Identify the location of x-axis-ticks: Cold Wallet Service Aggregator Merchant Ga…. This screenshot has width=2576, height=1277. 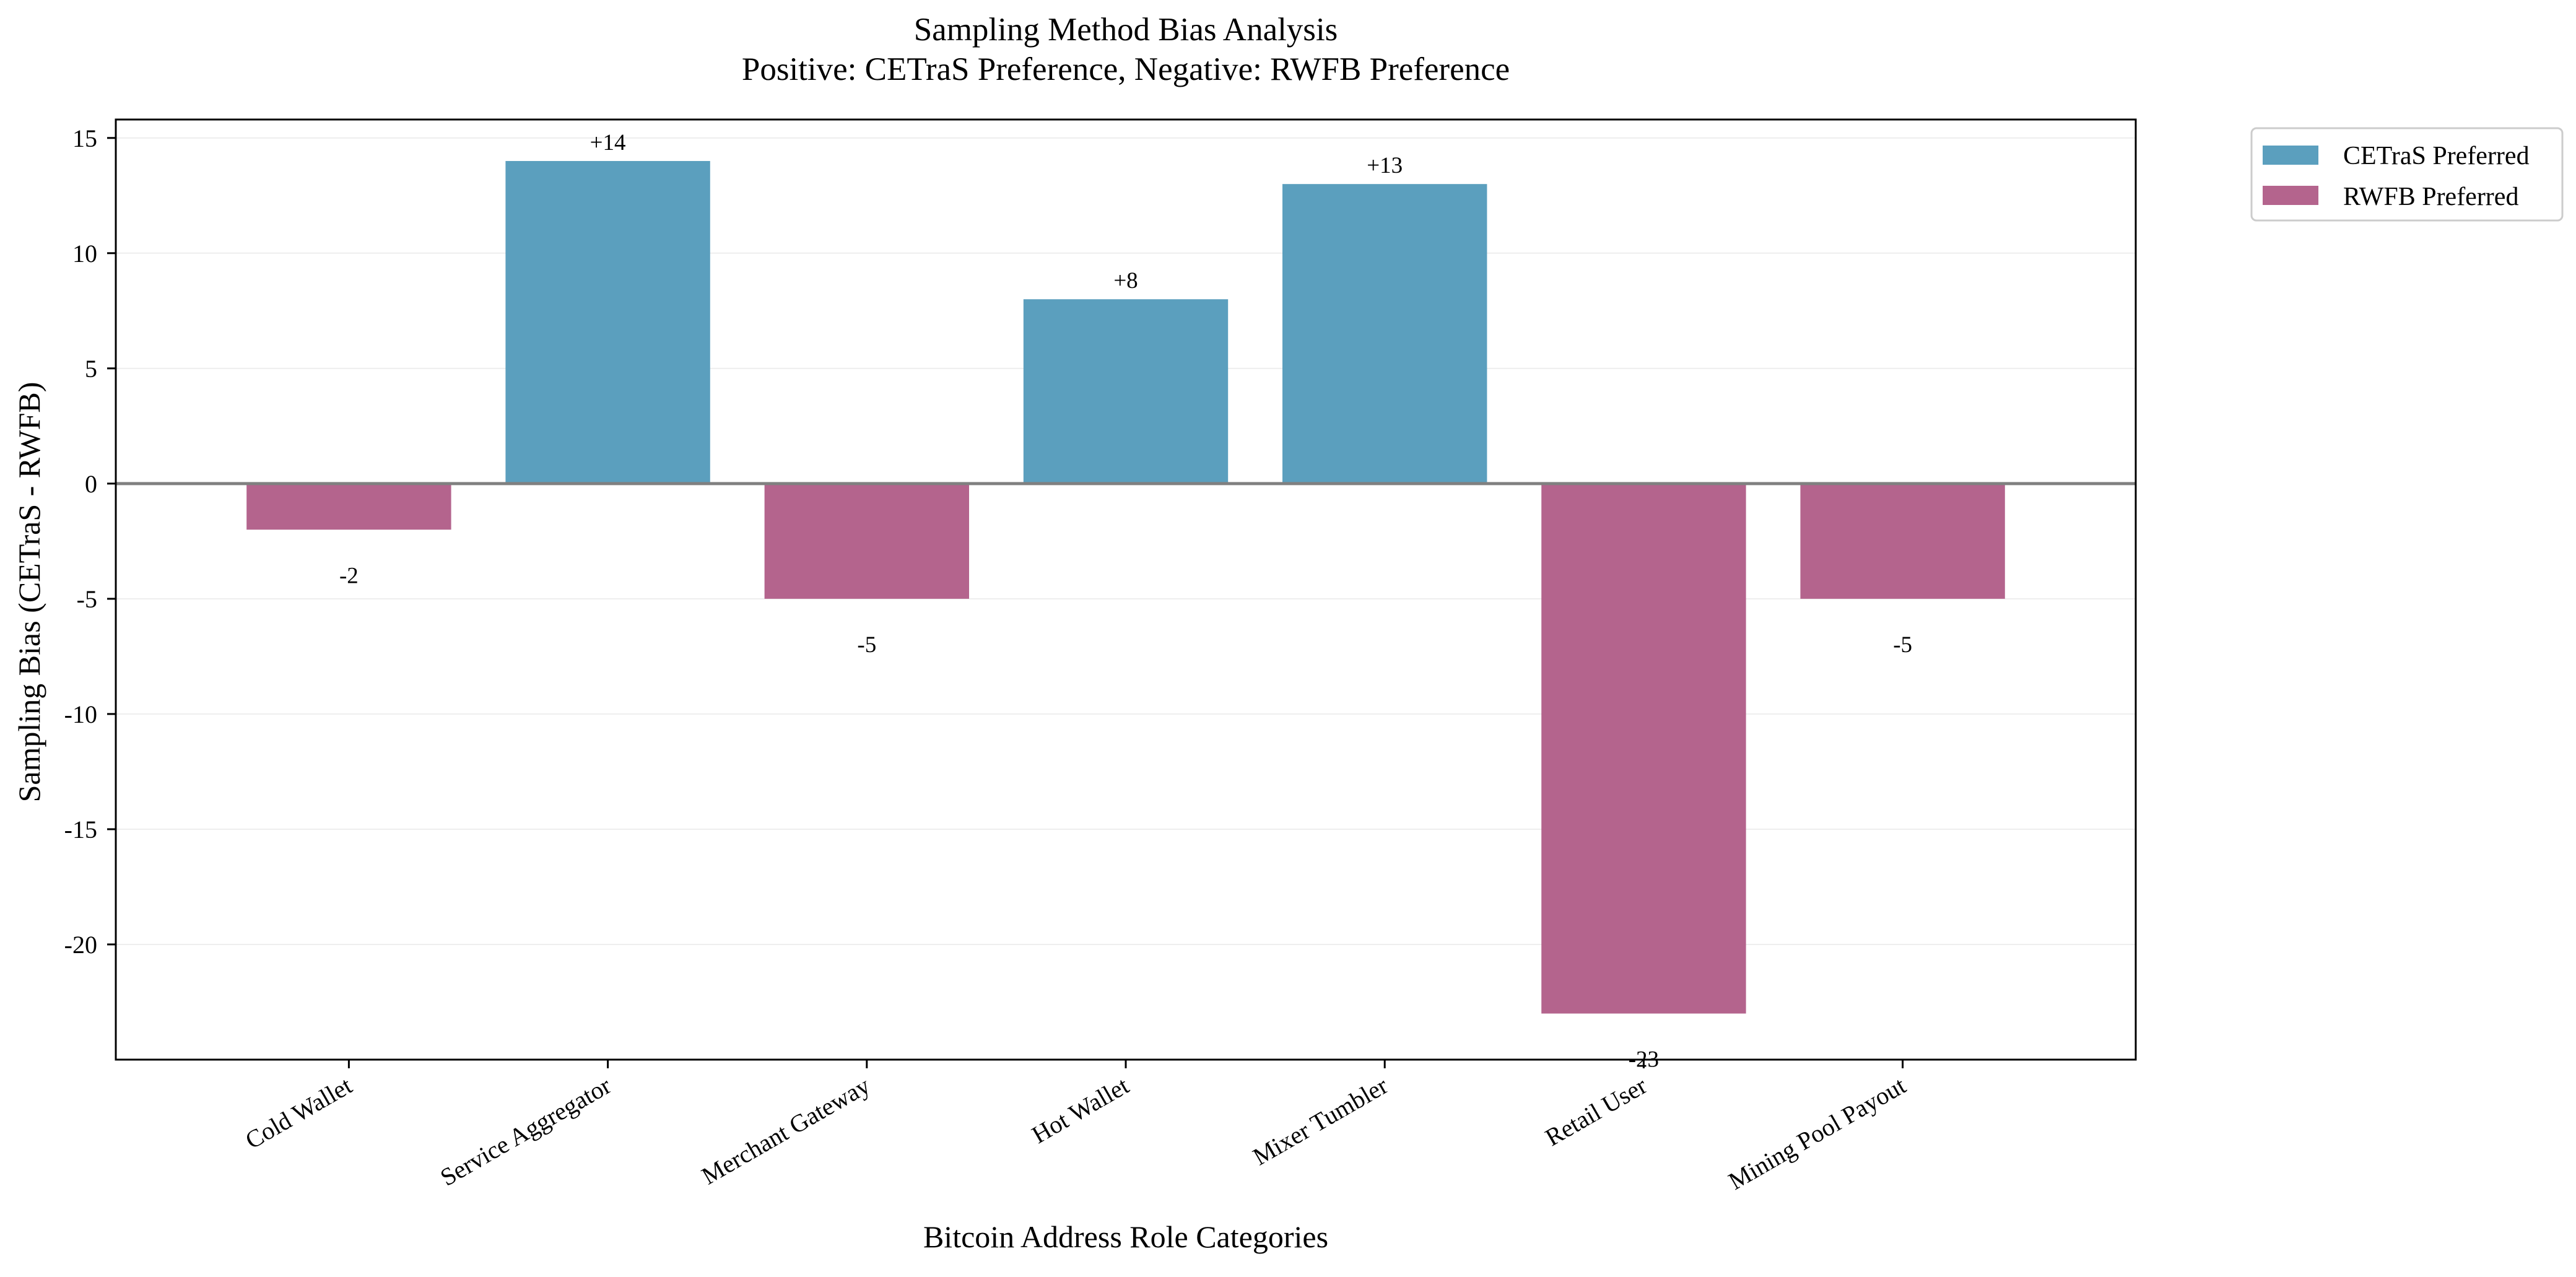
(1075, 1127).